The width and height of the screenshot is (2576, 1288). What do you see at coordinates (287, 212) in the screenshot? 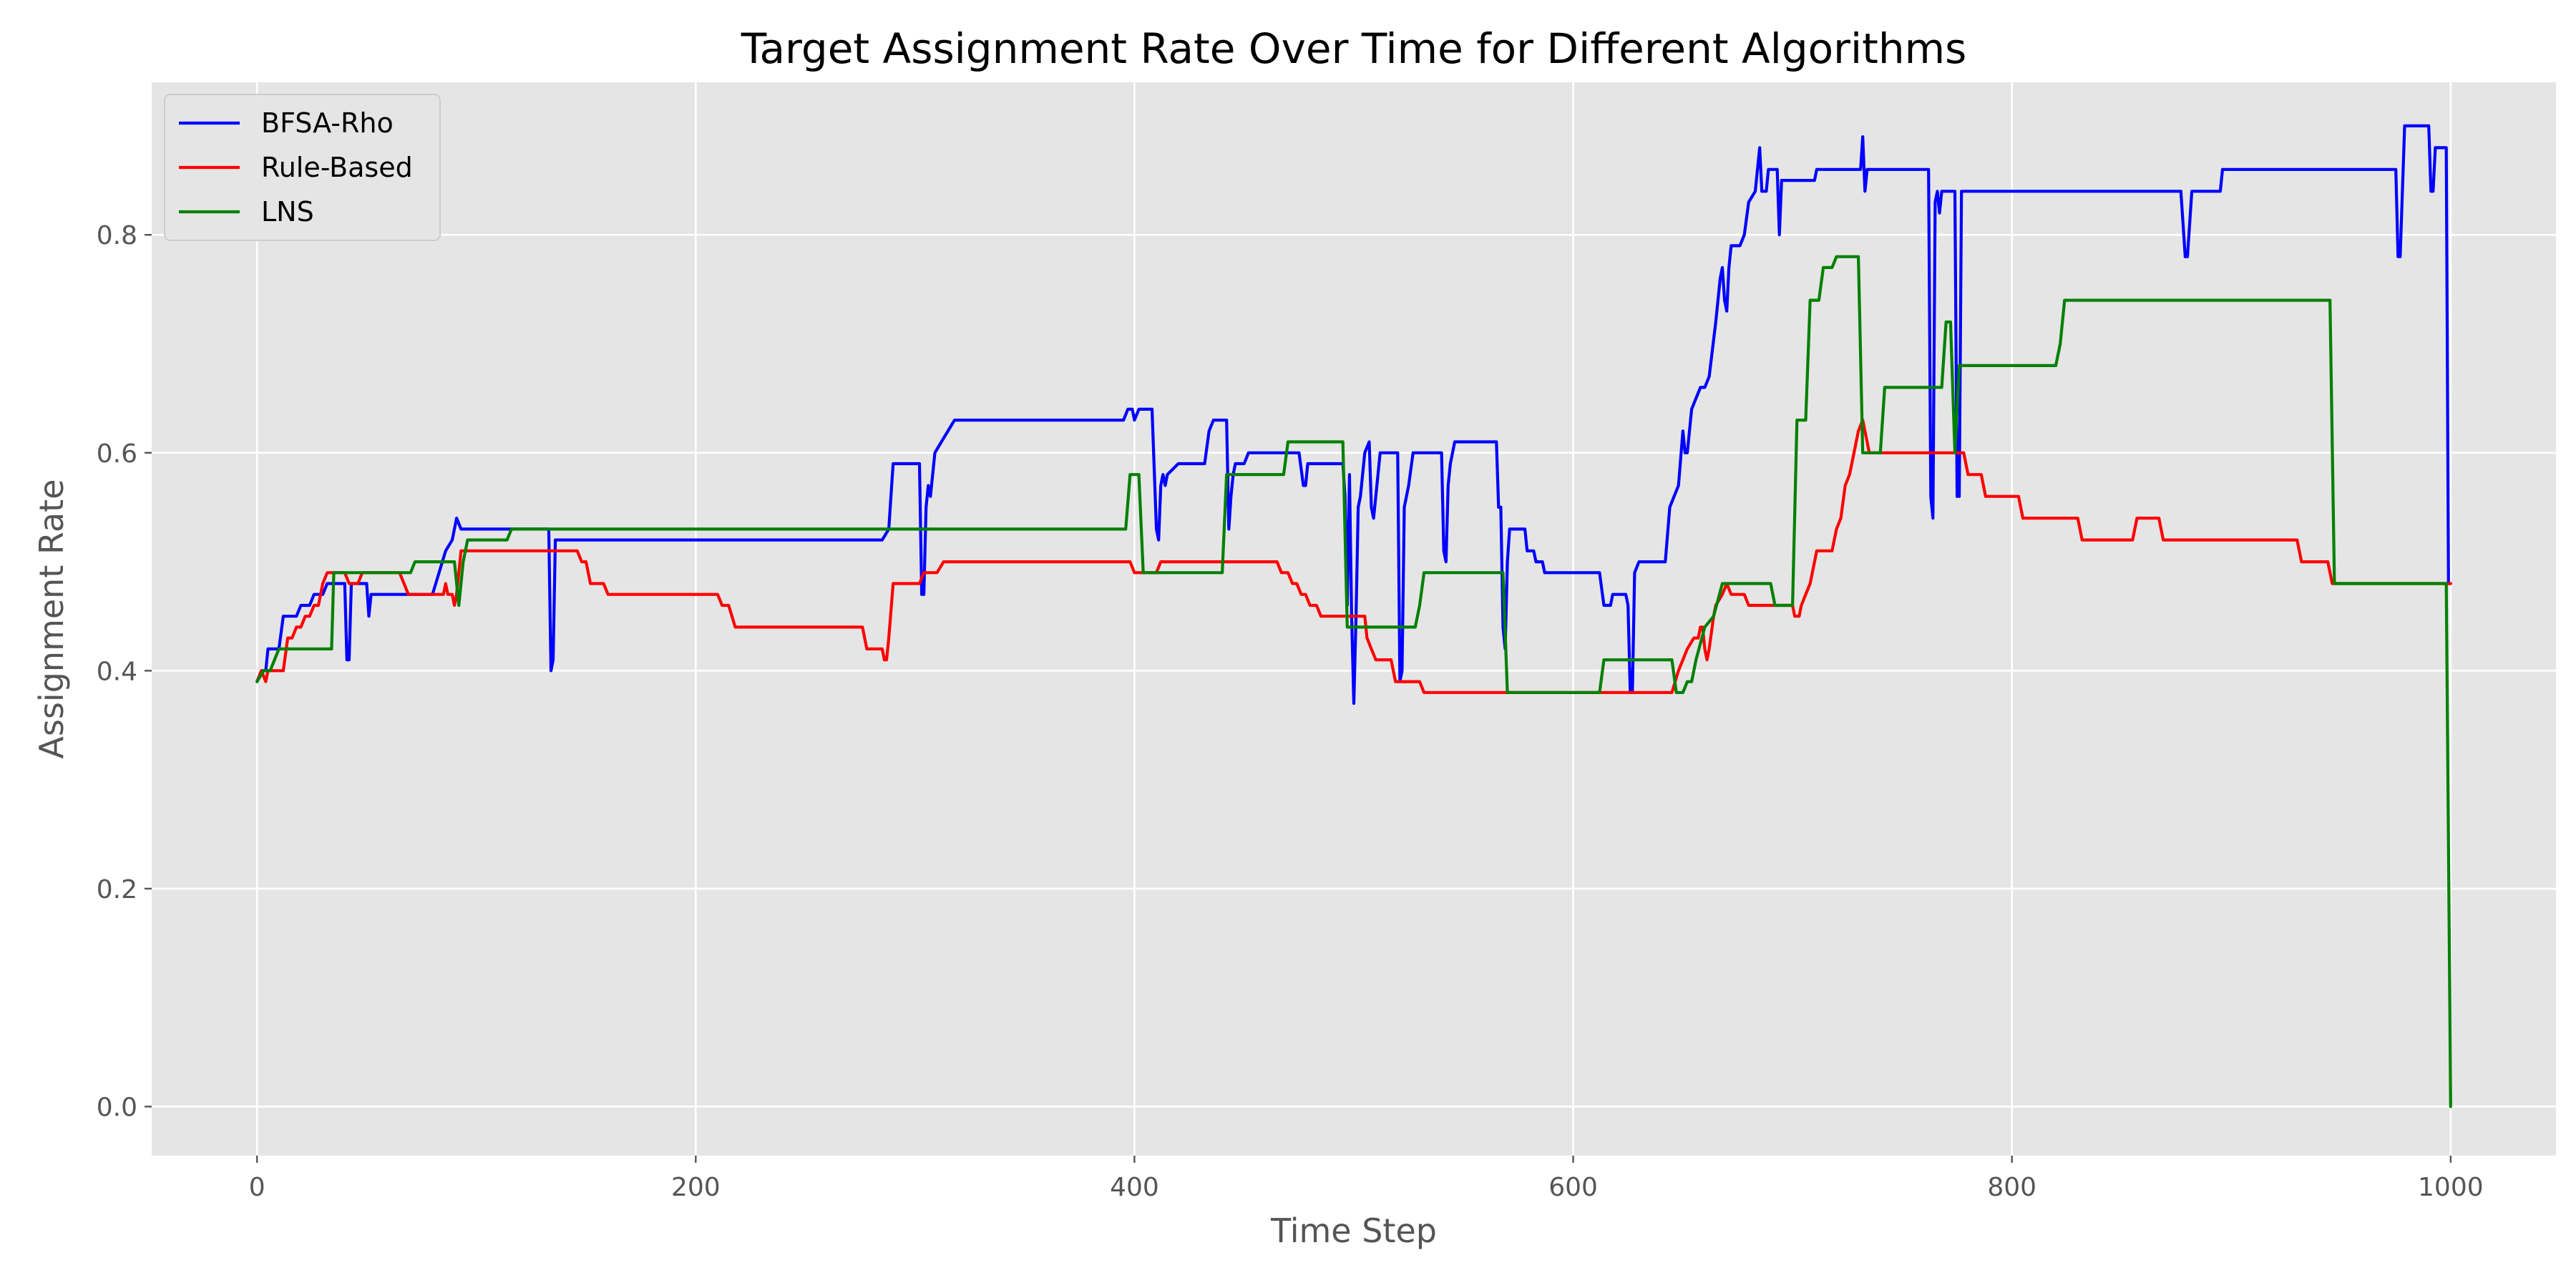
I see `legend-label-lns: LNS` at bounding box center [287, 212].